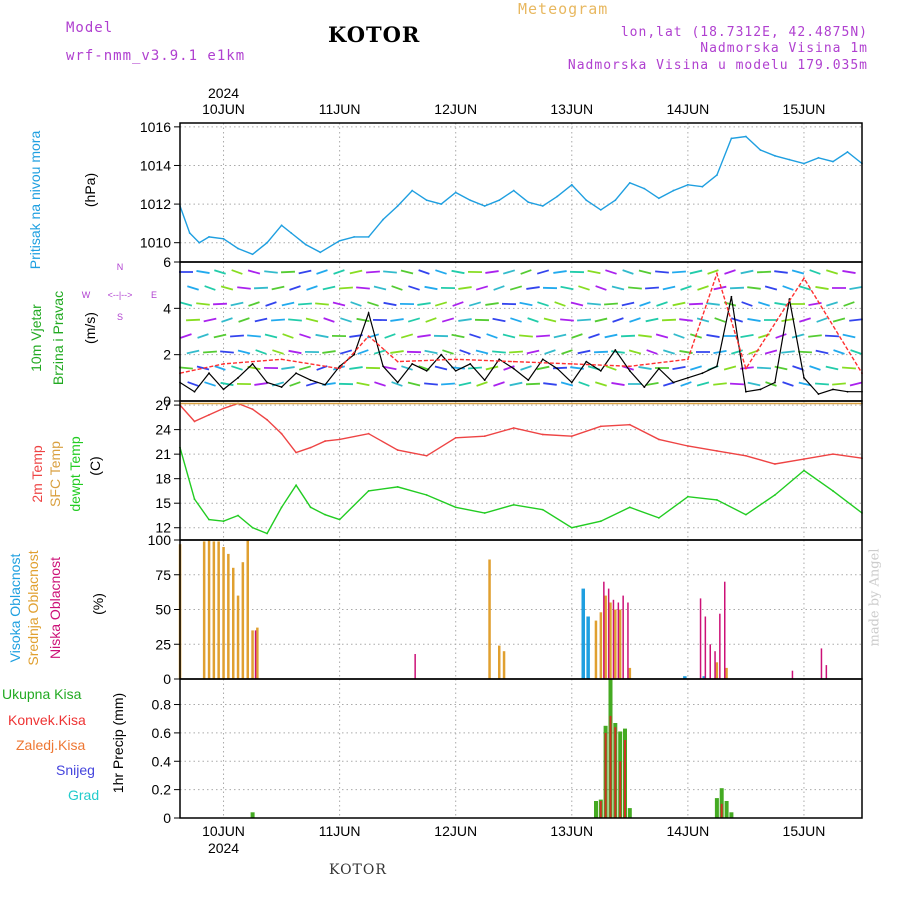 This screenshot has width=900, height=900. Describe the element at coordinates (163, 405) in the screenshot. I see `y-tick-label: 27` at that location.